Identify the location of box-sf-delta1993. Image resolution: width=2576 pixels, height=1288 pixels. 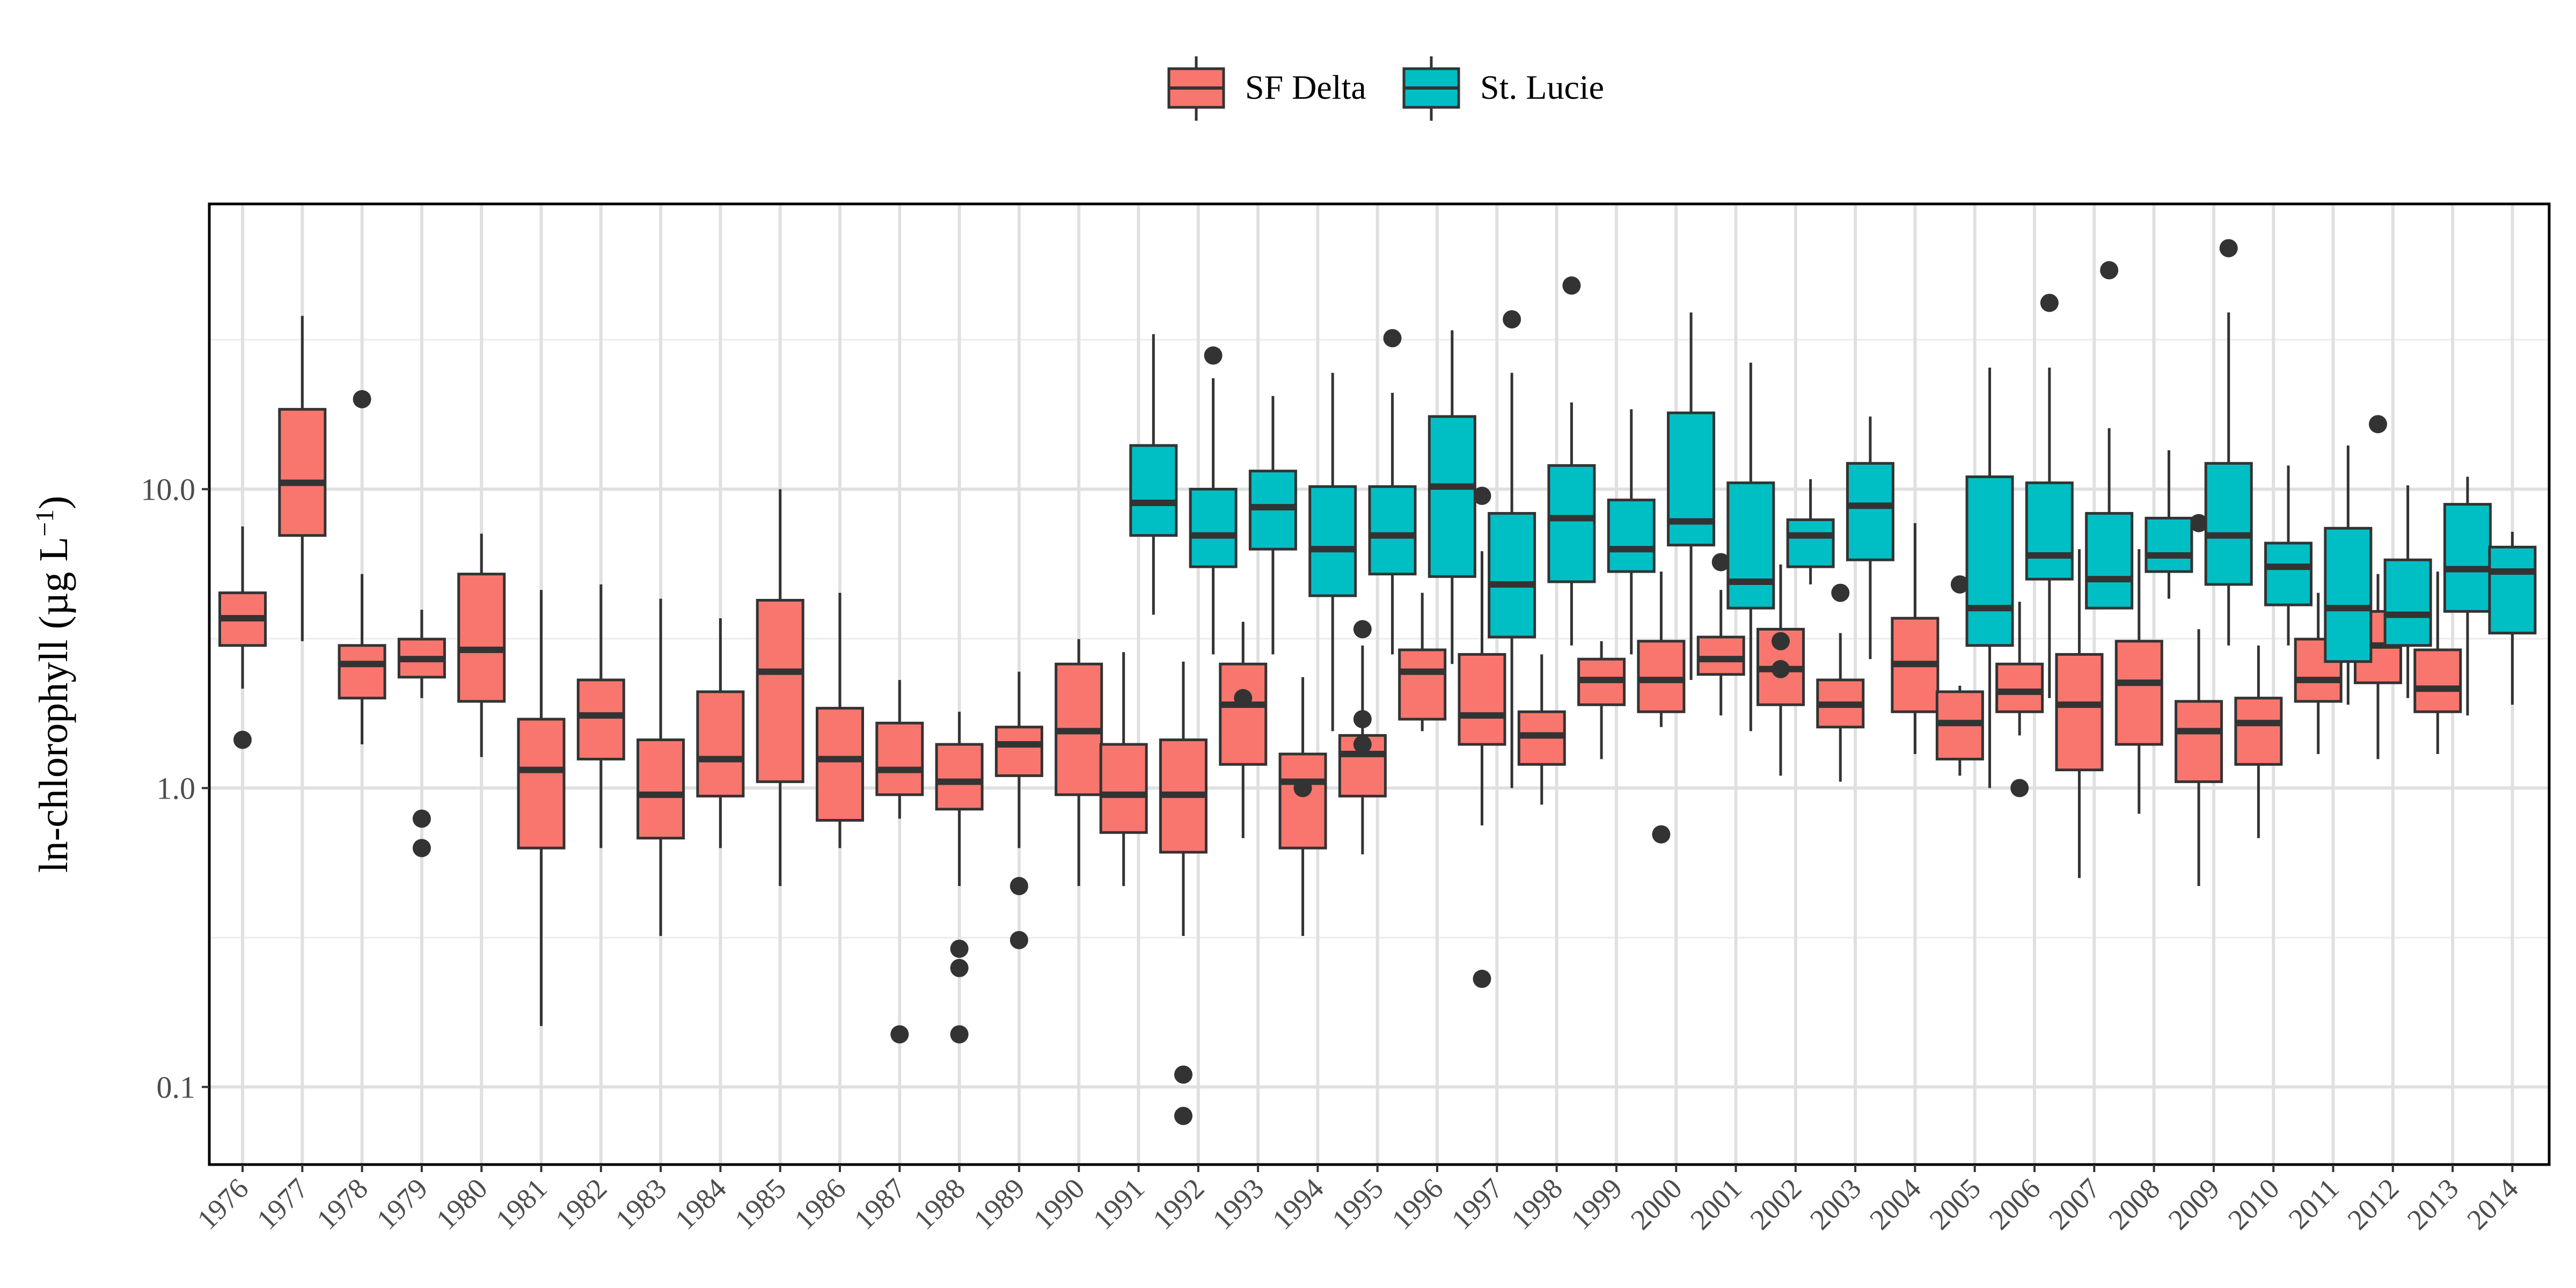
(1243, 729).